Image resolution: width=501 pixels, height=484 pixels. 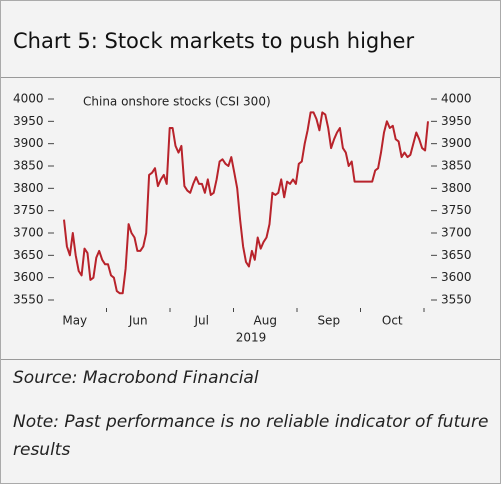 I want to click on y-tick-label: 3850, so click(x=28, y=166).